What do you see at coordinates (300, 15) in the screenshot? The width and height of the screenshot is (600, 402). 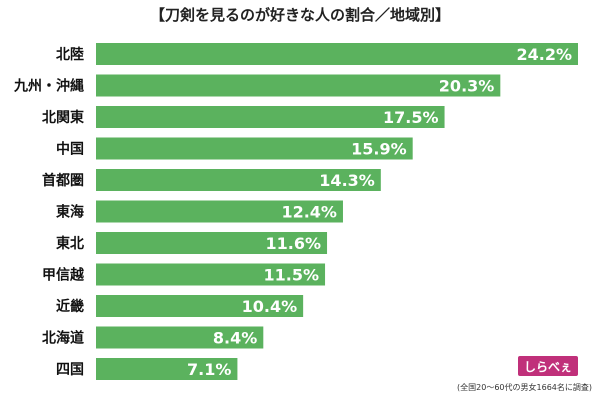 I see `chart-title: 【刀剣を見るのが好きな人の割合／地域別】` at bounding box center [300, 15].